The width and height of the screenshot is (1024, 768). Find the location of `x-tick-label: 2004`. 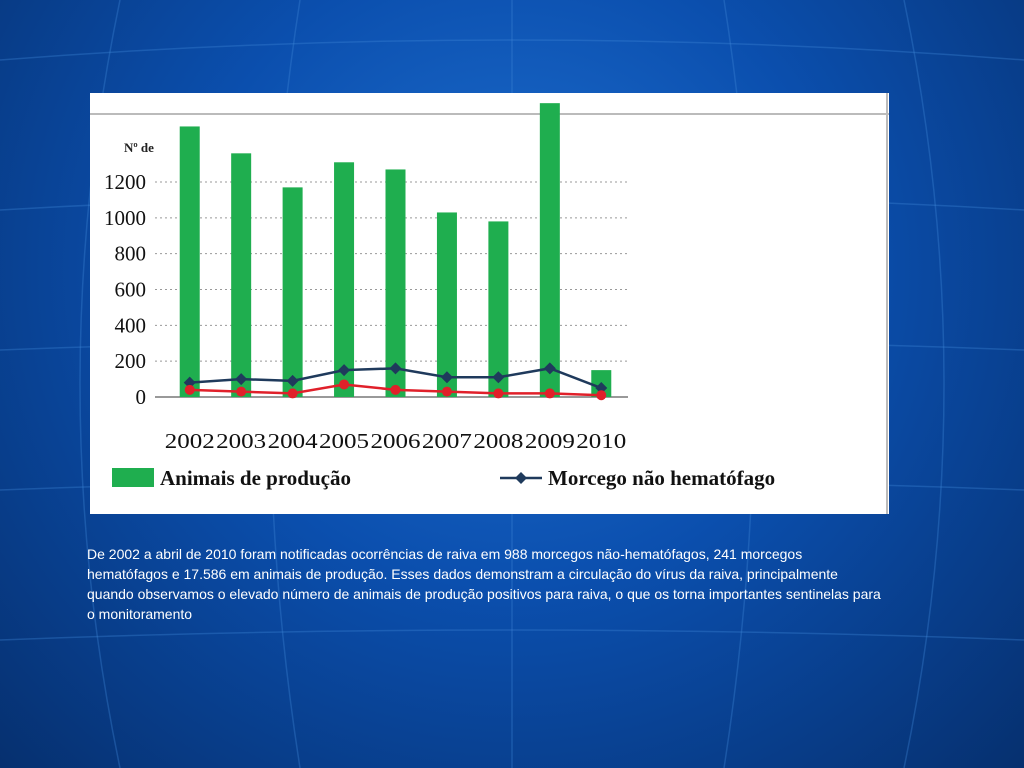

x-tick-label: 2004 is located at coordinates (293, 441).